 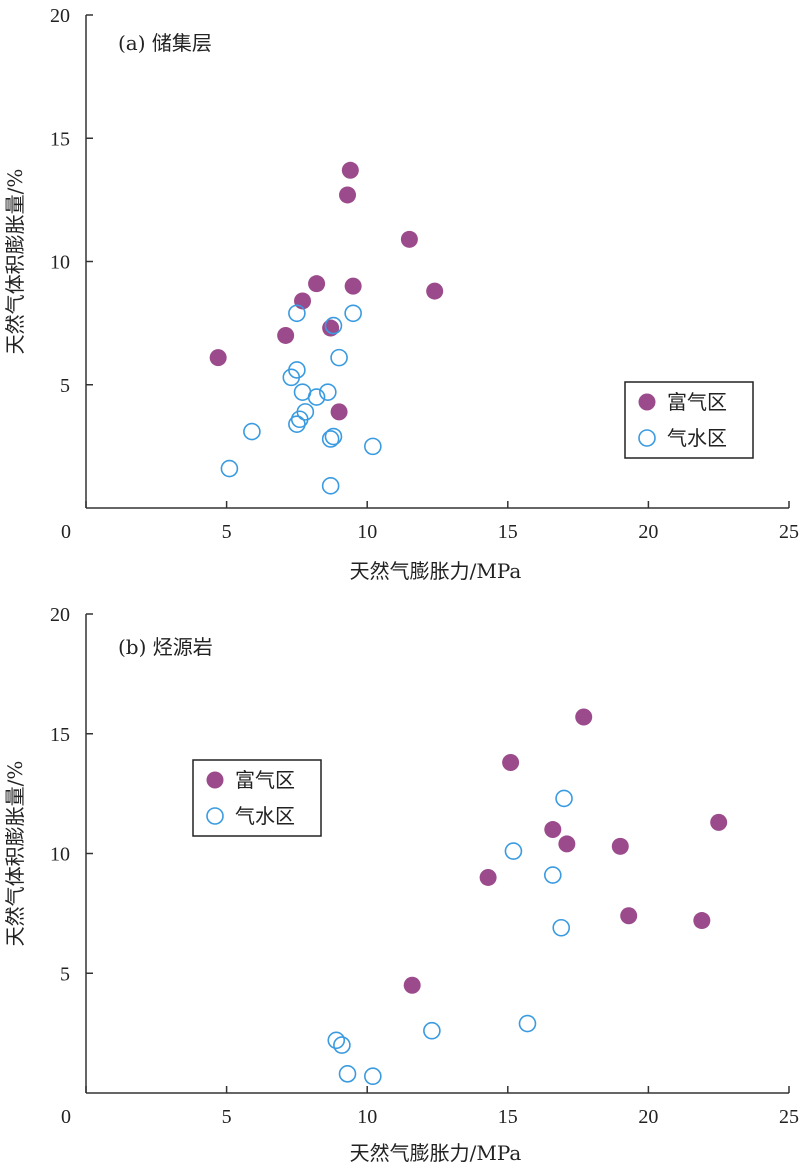 I want to click on panel-a-y-tick-label: 10, so click(x=60, y=263).